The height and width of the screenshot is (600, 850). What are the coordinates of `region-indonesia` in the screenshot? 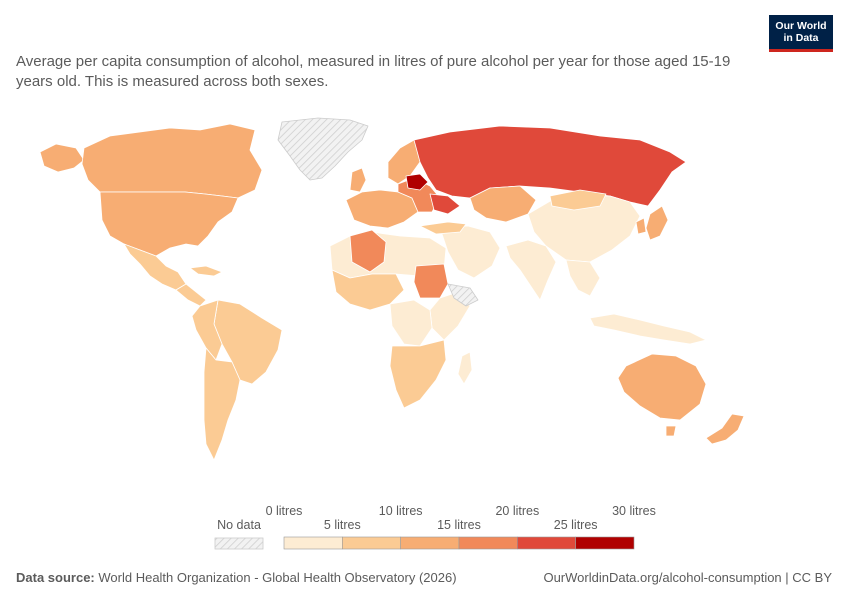 It's located at (648, 329).